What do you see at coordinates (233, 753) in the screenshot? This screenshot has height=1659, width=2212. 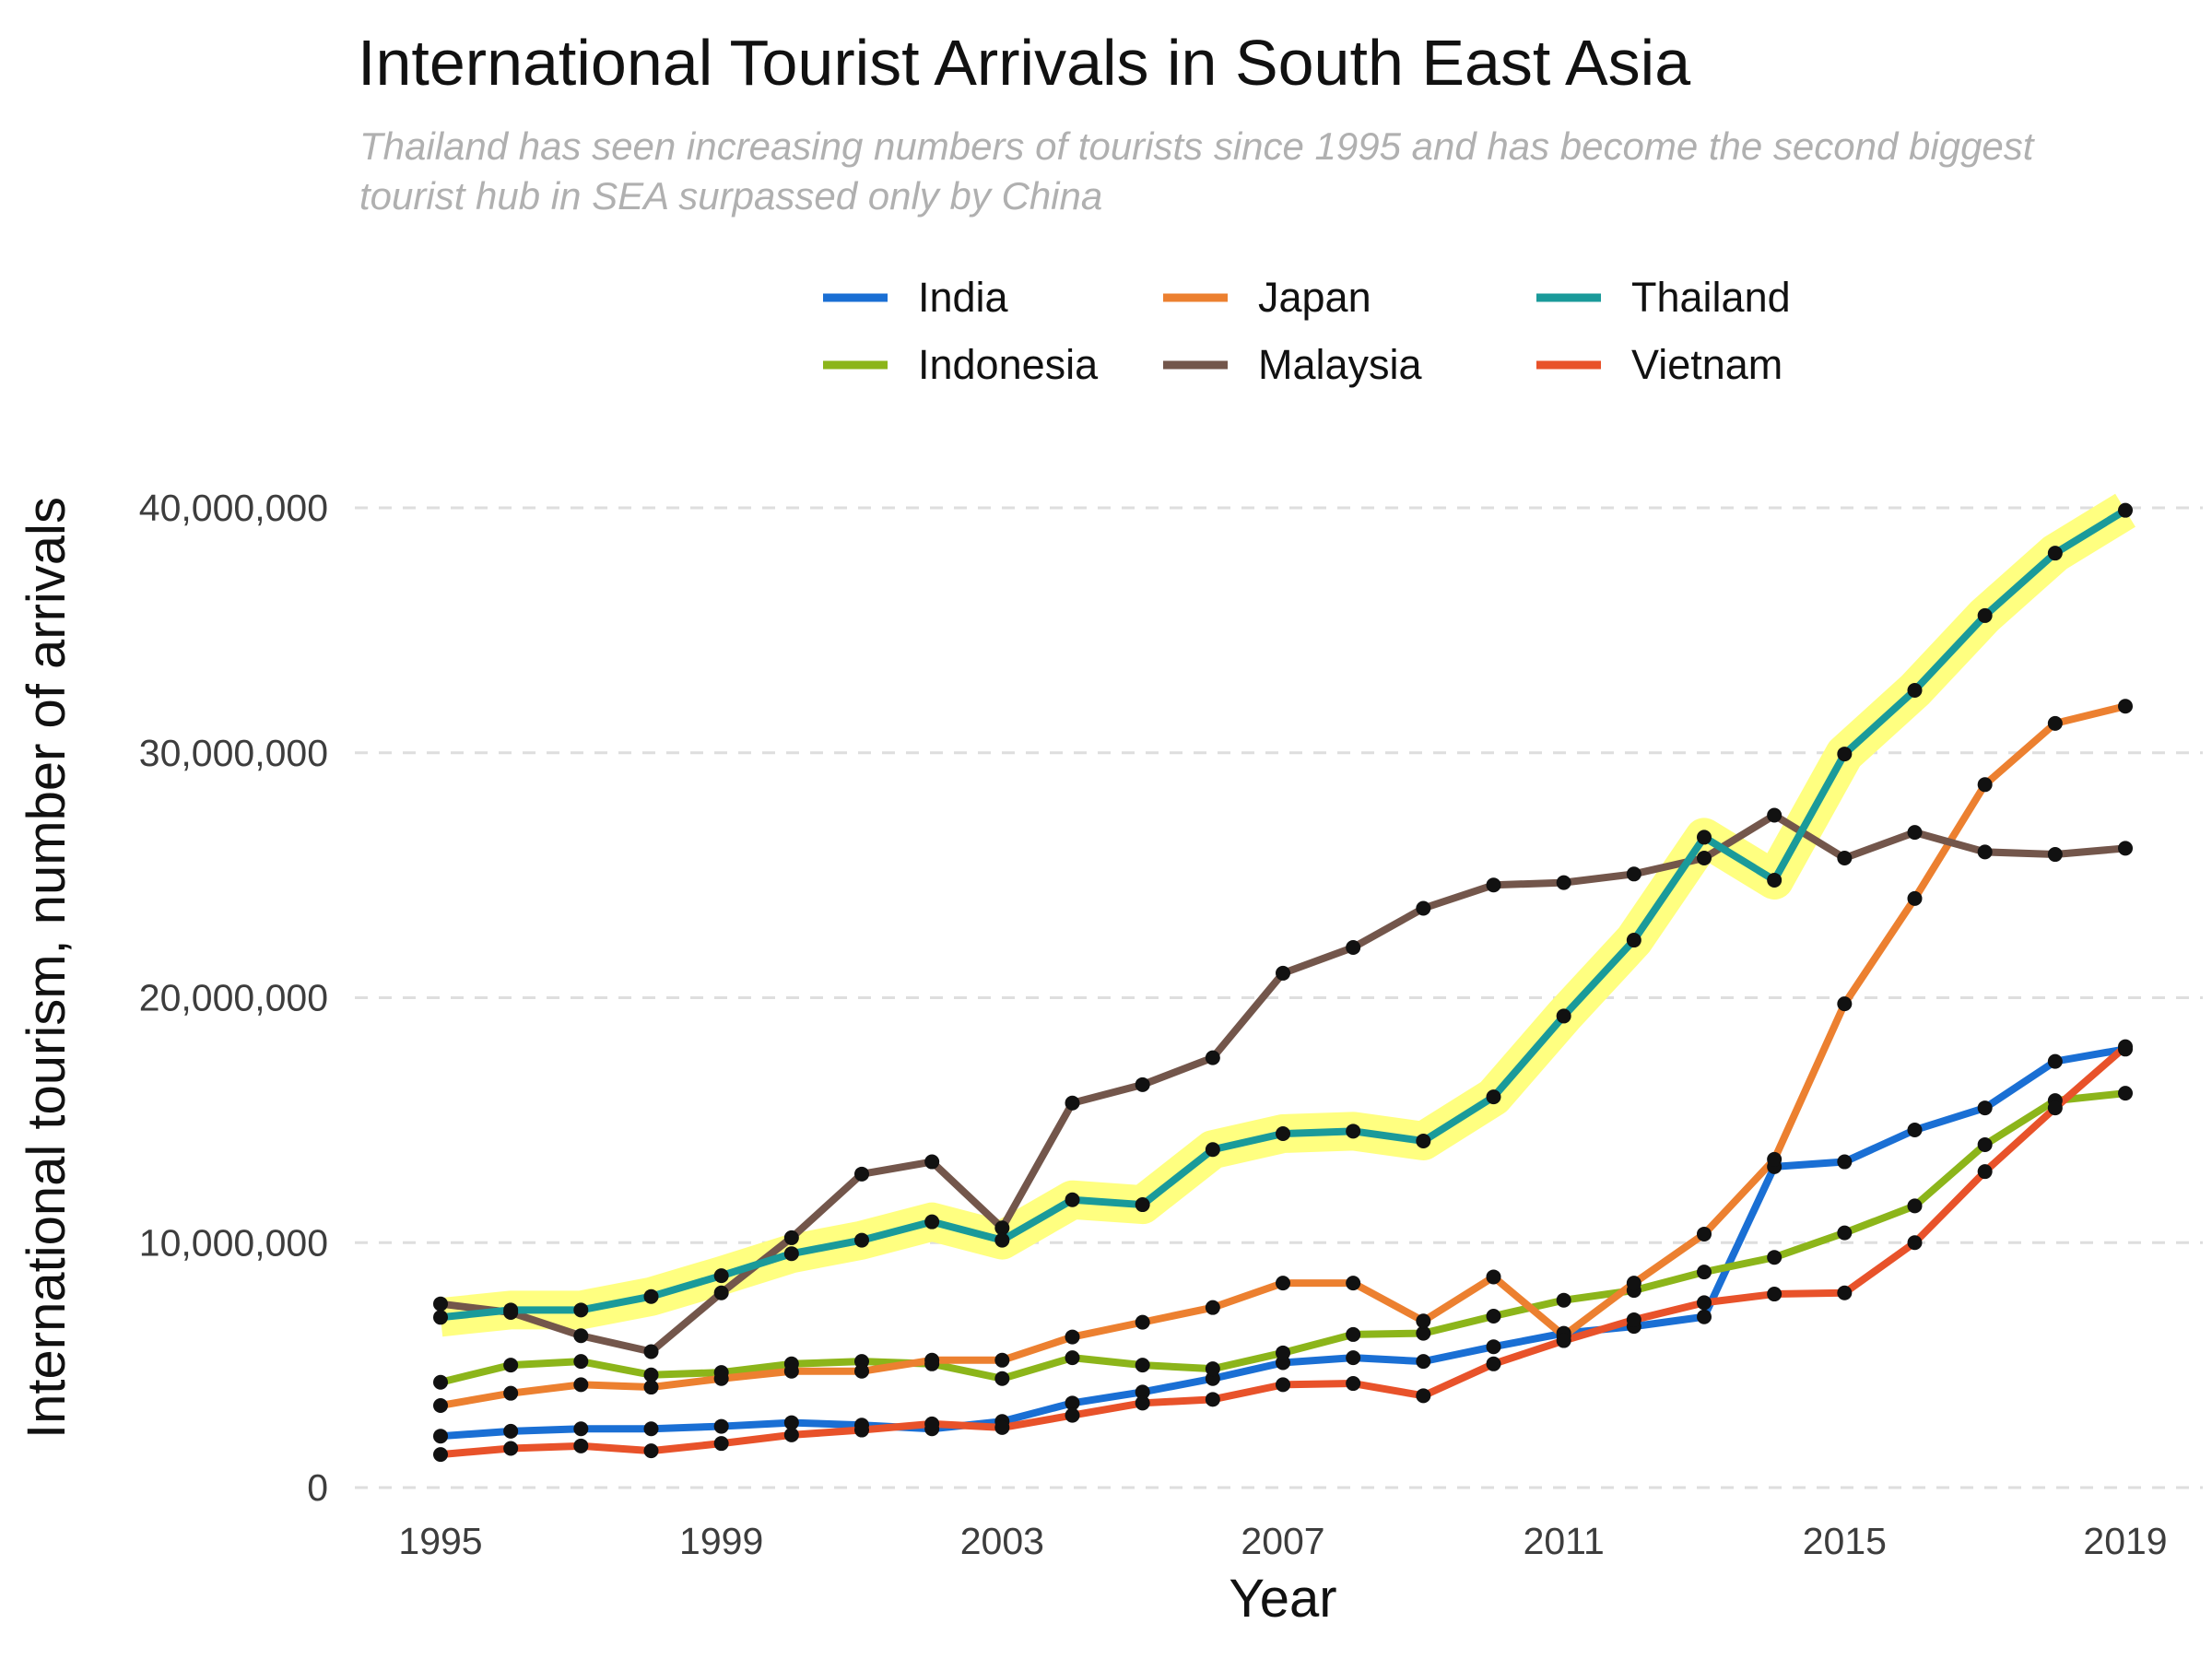 I see `y-tick-label: 30,000,000` at bounding box center [233, 753].